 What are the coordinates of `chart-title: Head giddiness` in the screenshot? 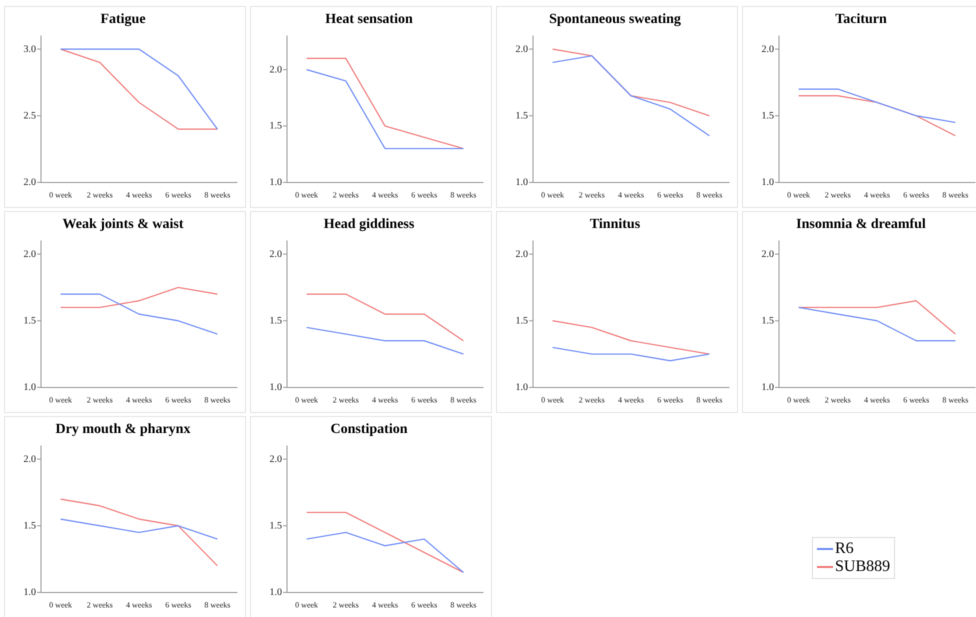 It's located at (369, 224).